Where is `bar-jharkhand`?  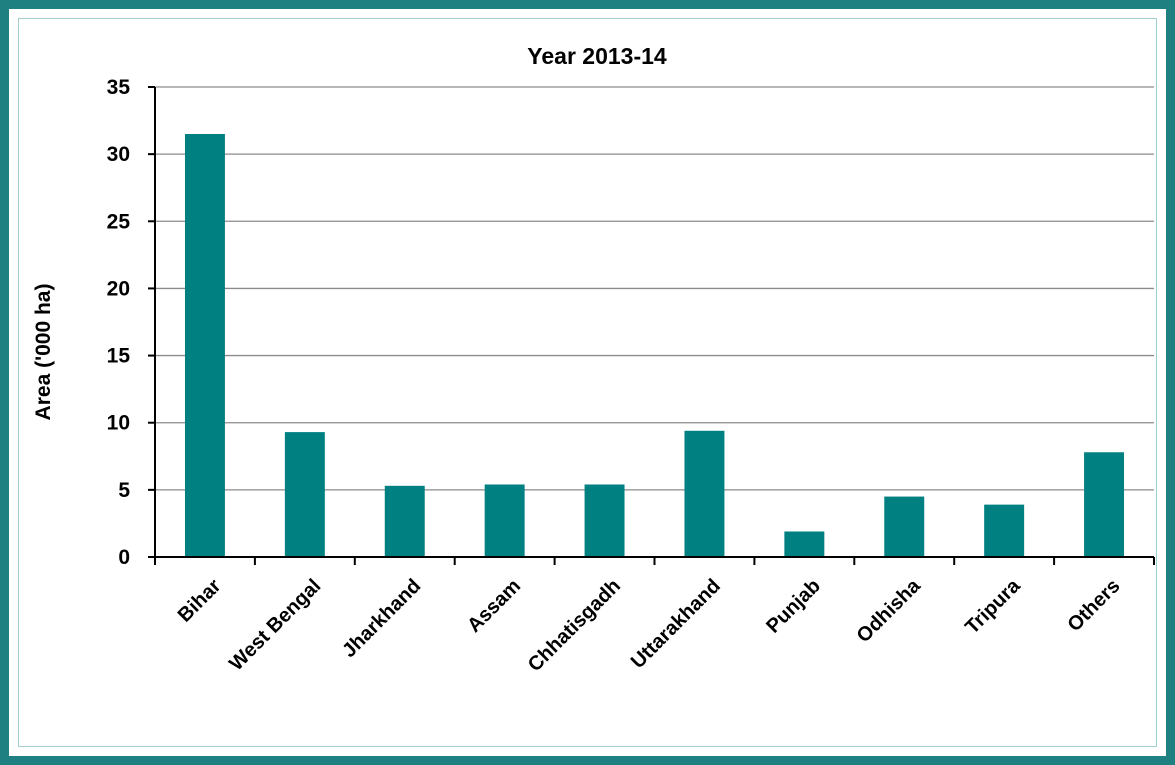 bar-jharkhand is located at coordinates (404, 521).